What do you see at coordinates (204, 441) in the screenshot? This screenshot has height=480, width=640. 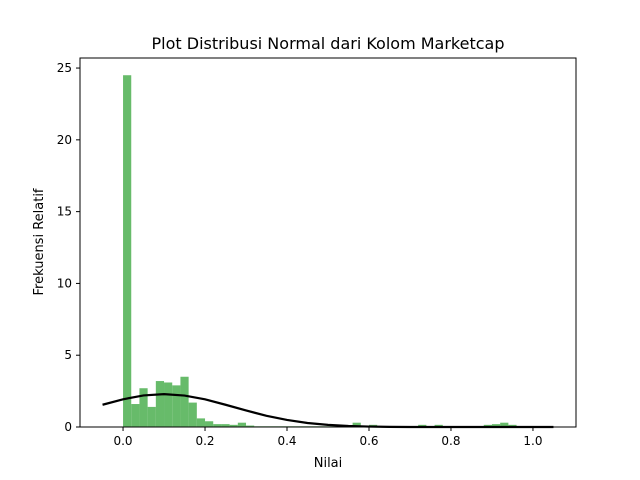 I see `x-tick-label: 0.2` at bounding box center [204, 441].